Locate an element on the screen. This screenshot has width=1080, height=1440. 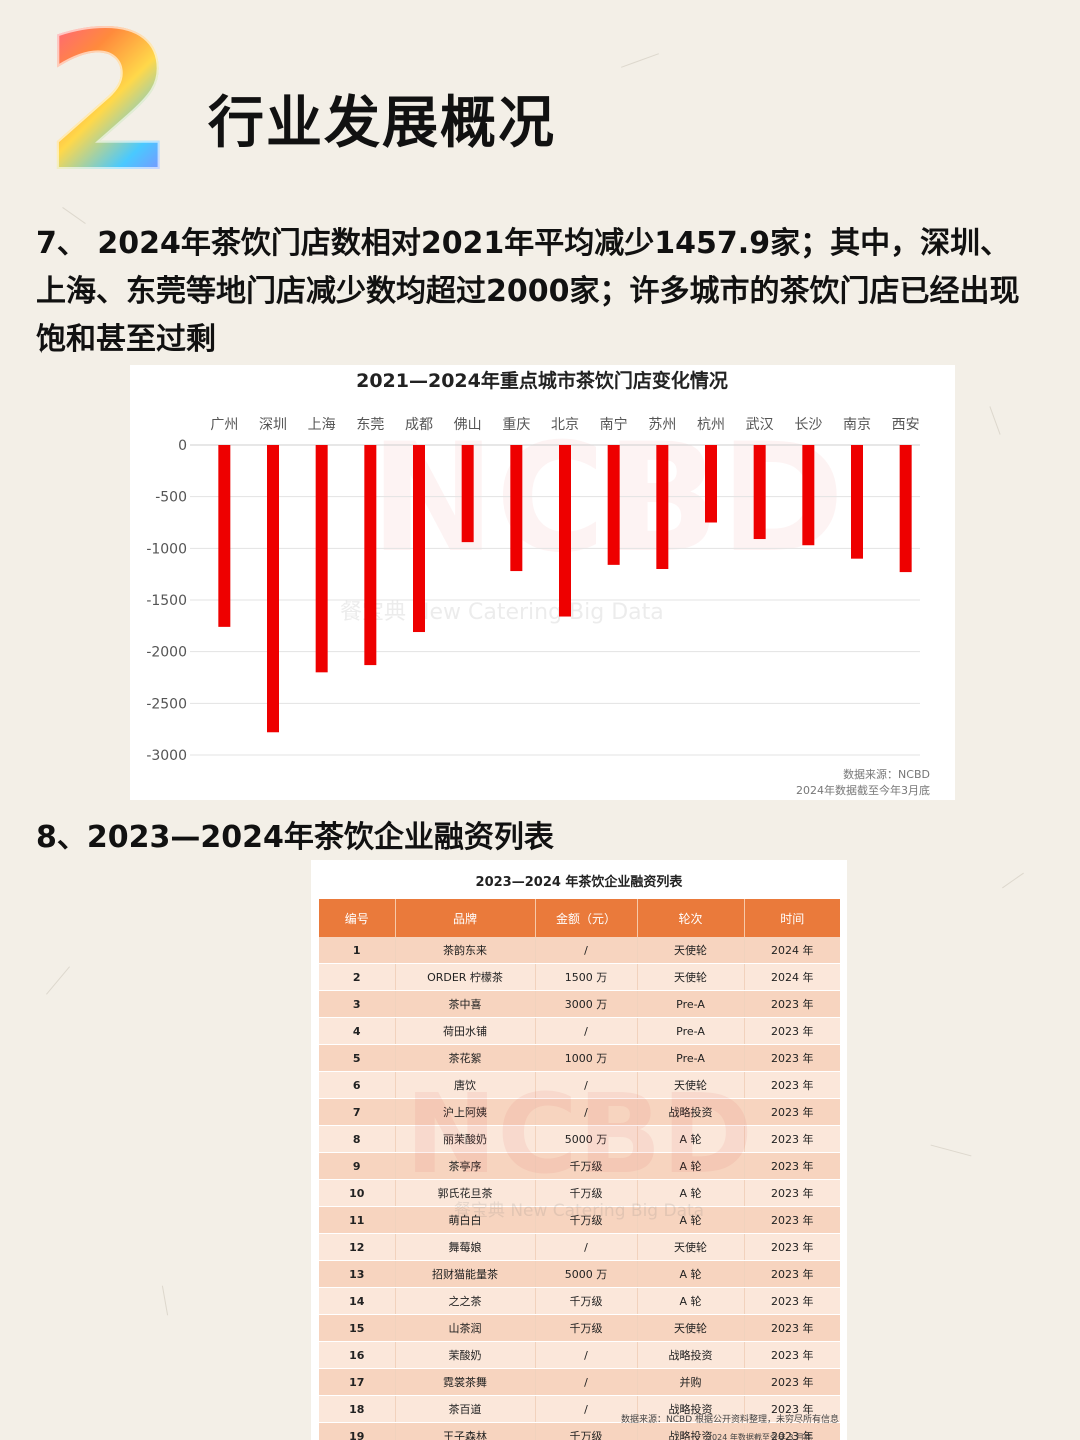
section-number: 2 is located at coordinates (109, 103).